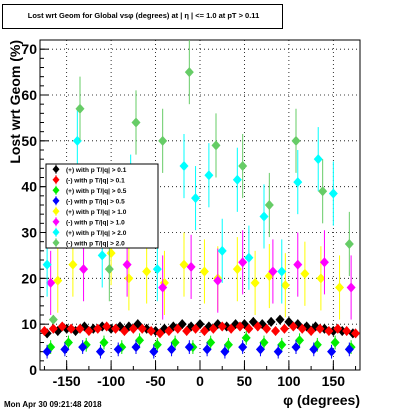 The height and width of the screenshot is (414, 400). Describe the element at coordinates (67, 381) in the screenshot. I see `x-tick-label: -150` at that location.